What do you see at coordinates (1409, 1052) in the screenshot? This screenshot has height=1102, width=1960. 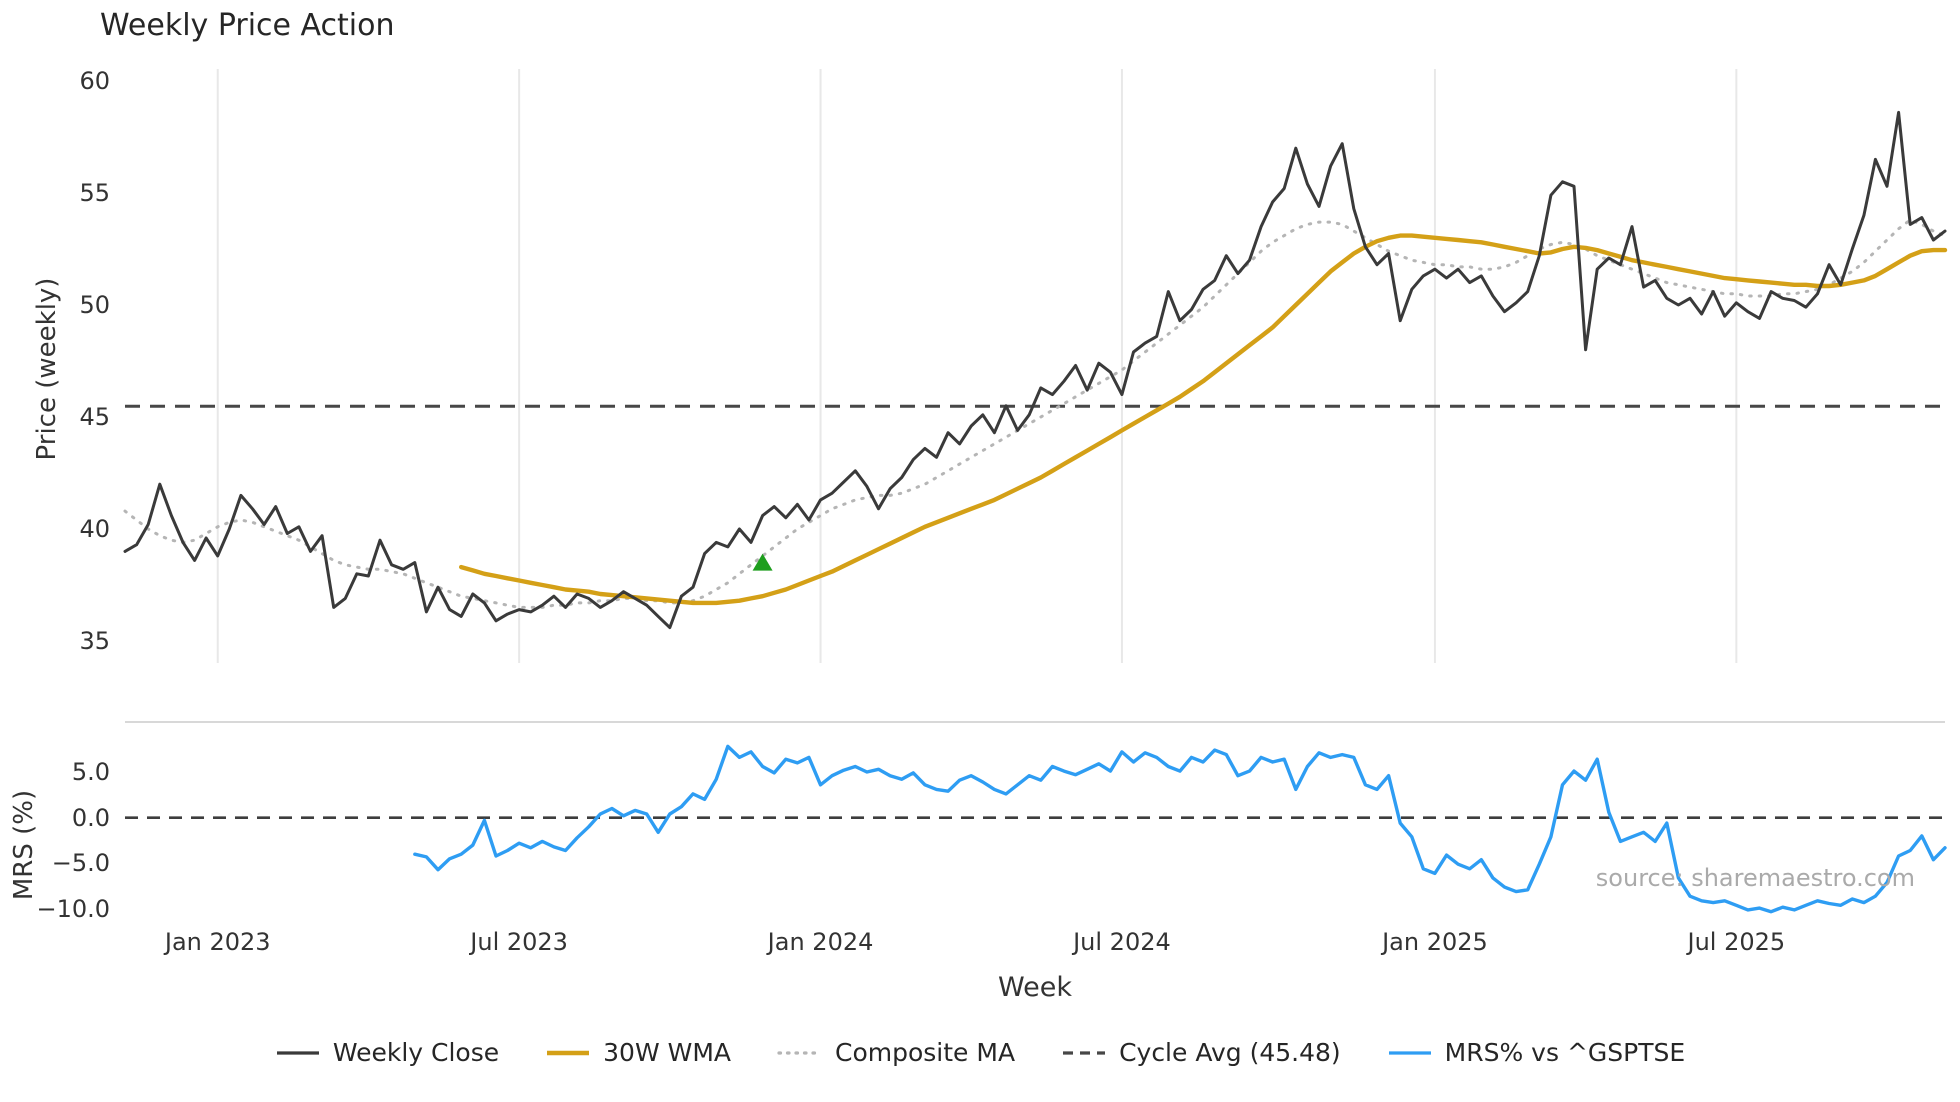 I see `legend-sample-mrs` at bounding box center [1409, 1052].